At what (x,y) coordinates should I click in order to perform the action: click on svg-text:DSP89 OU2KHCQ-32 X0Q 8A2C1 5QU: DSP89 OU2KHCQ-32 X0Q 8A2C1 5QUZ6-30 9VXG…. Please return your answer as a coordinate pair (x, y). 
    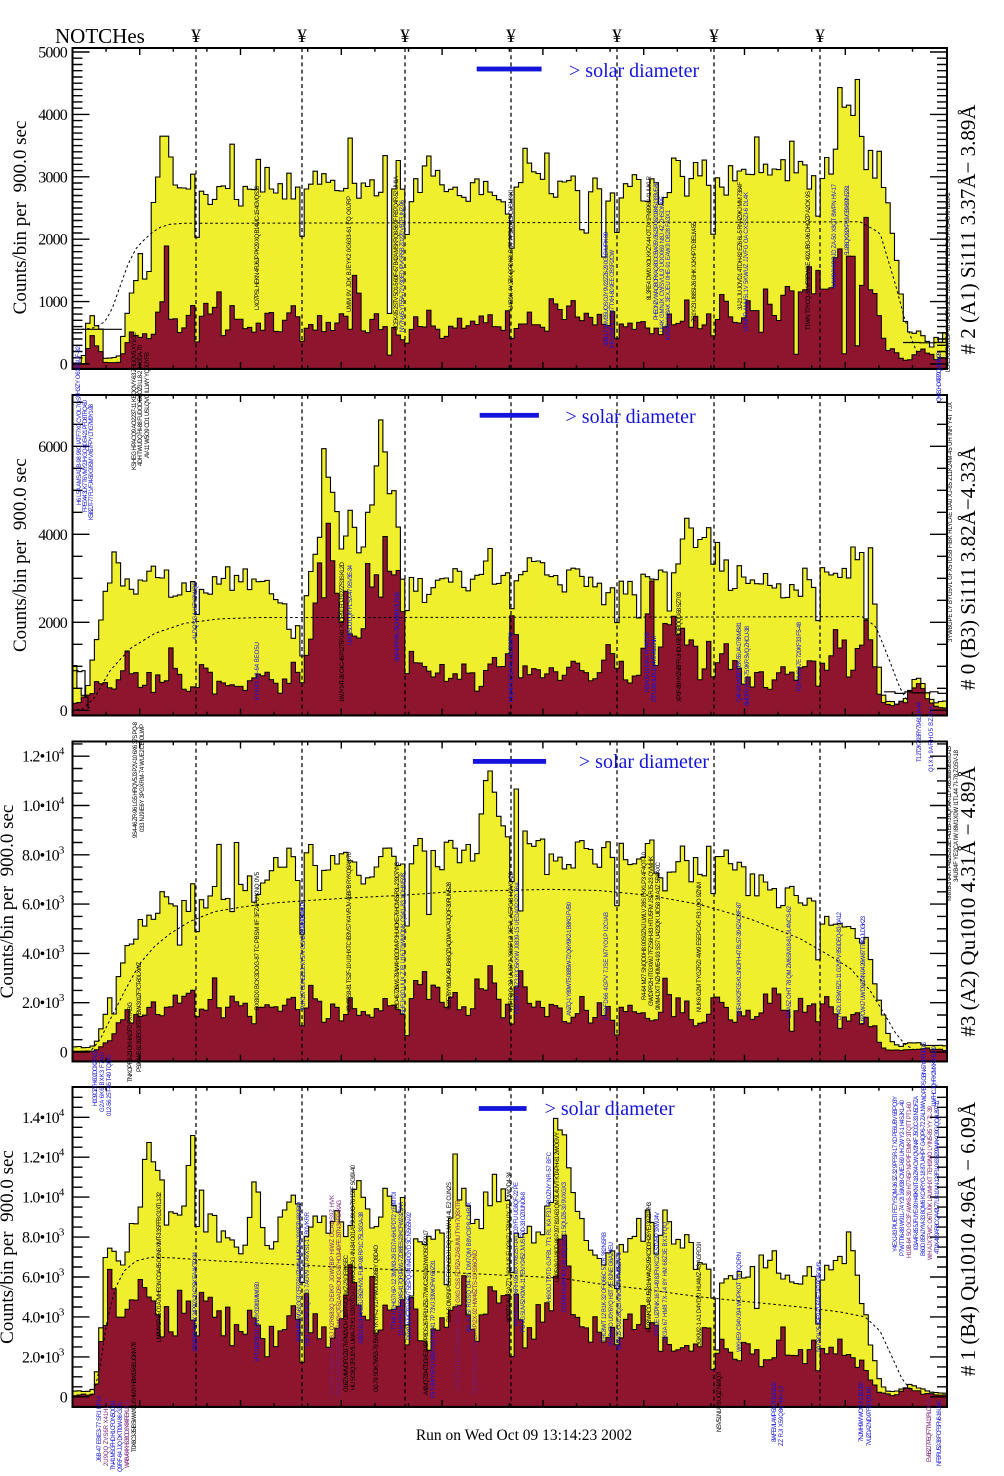
    Looking at the image, I should click on (565, 1246).